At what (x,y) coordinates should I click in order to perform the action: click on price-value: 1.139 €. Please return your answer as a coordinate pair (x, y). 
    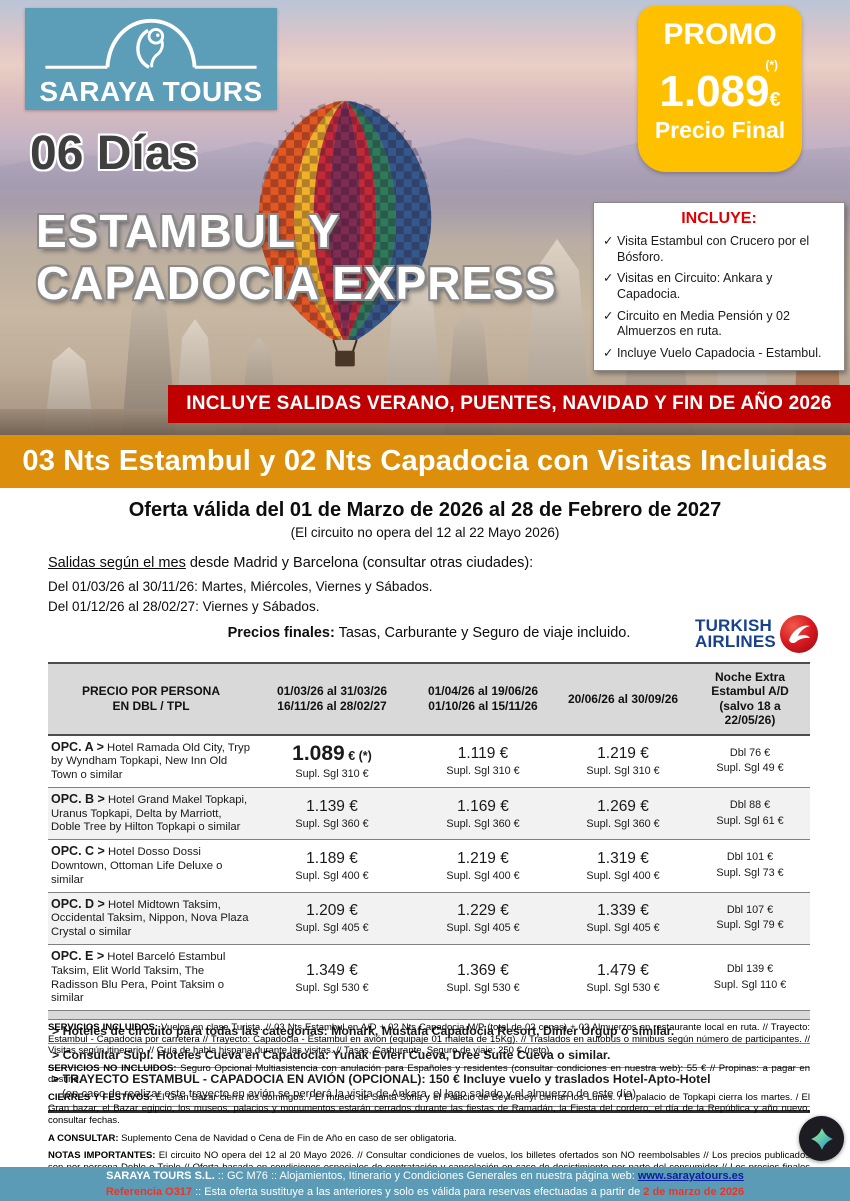
    Looking at the image, I should click on (332, 806).